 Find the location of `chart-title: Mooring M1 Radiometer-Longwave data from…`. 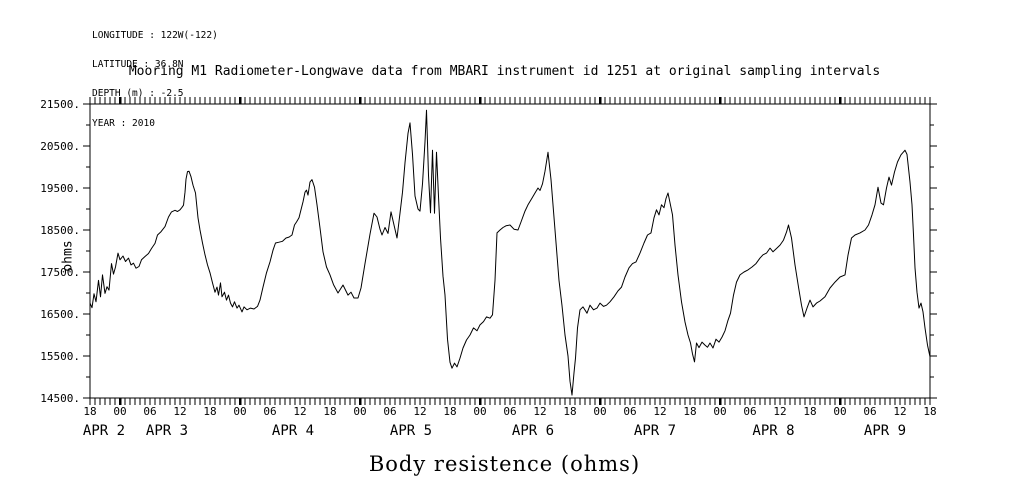

chart-title: Mooring M1 Radiometer-Longwave data from… is located at coordinates (504, 71).